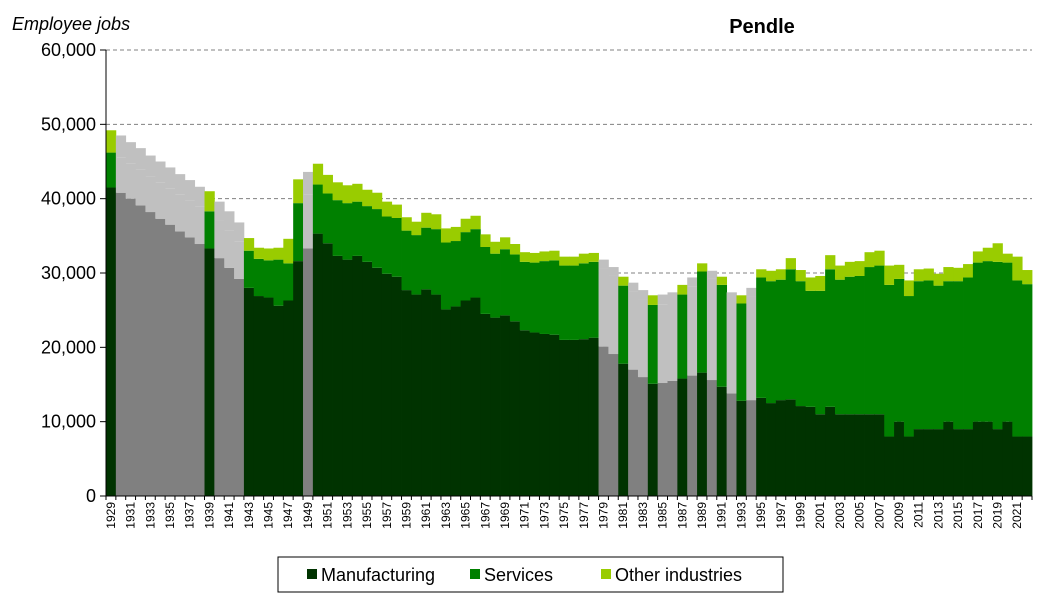  What do you see at coordinates (722, 515) in the screenshot?
I see `x-tick-label: 1991` at bounding box center [722, 515].